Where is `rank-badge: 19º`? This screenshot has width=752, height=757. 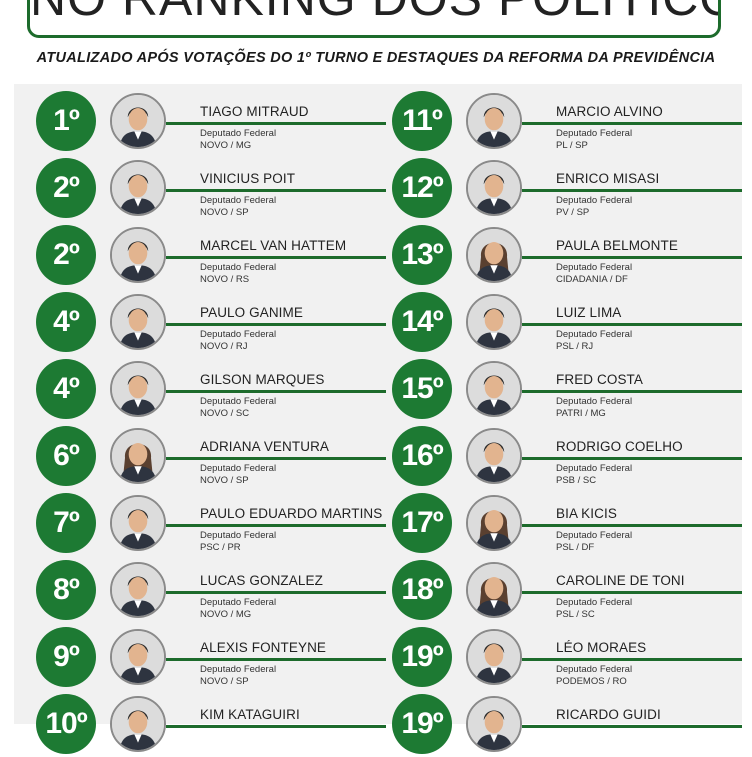
rank-badge: 19º is located at coordinates (422, 657).